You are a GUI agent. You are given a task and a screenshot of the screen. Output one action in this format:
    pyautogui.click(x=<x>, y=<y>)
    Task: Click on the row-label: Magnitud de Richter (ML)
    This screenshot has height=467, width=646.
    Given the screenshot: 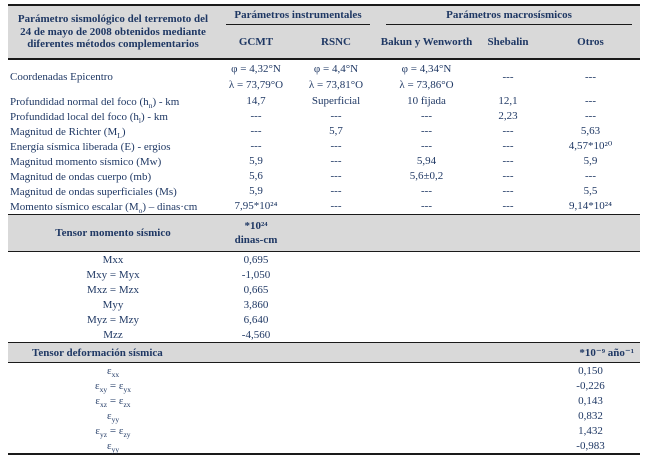 What is the action you would take?
    pyautogui.click(x=68, y=132)
    